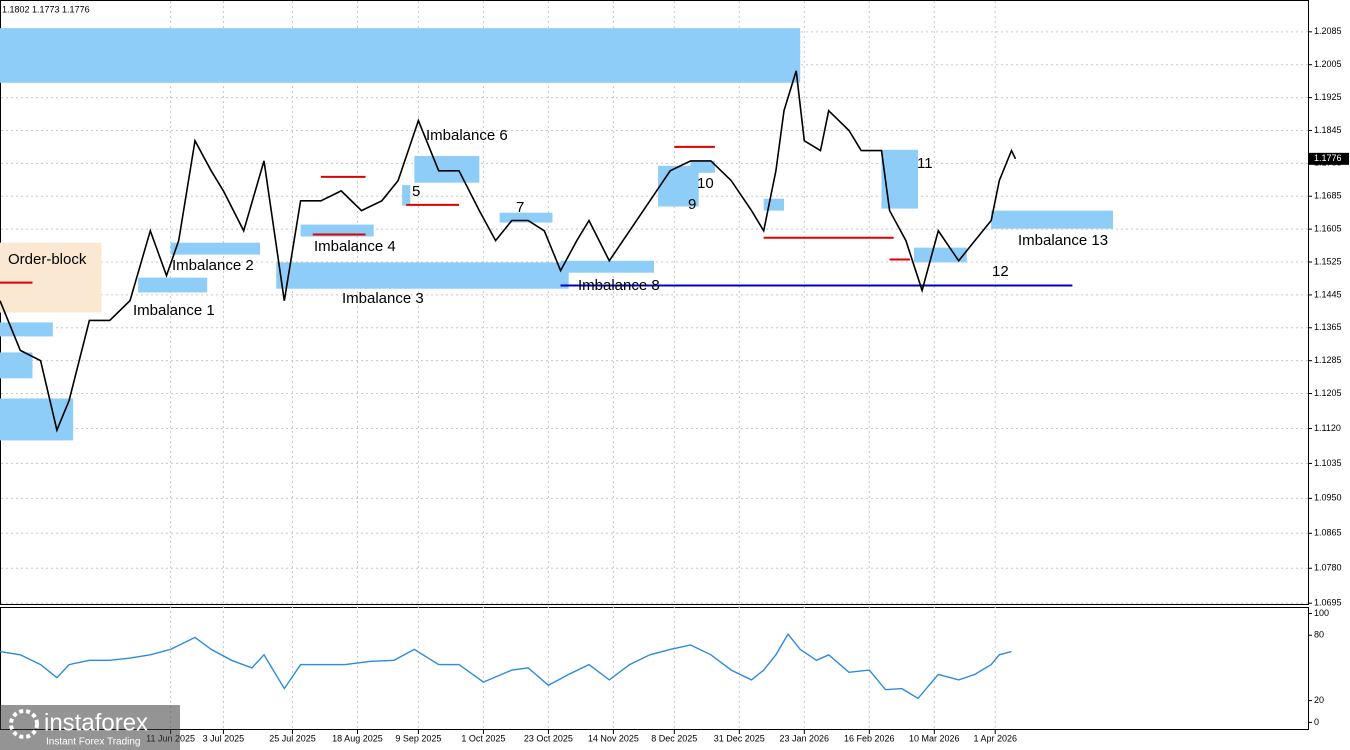 The height and width of the screenshot is (750, 1350). Describe the element at coordinates (418, 738) in the screenshot. I see `x-tick-label: 9 Sep 2025` at that location.